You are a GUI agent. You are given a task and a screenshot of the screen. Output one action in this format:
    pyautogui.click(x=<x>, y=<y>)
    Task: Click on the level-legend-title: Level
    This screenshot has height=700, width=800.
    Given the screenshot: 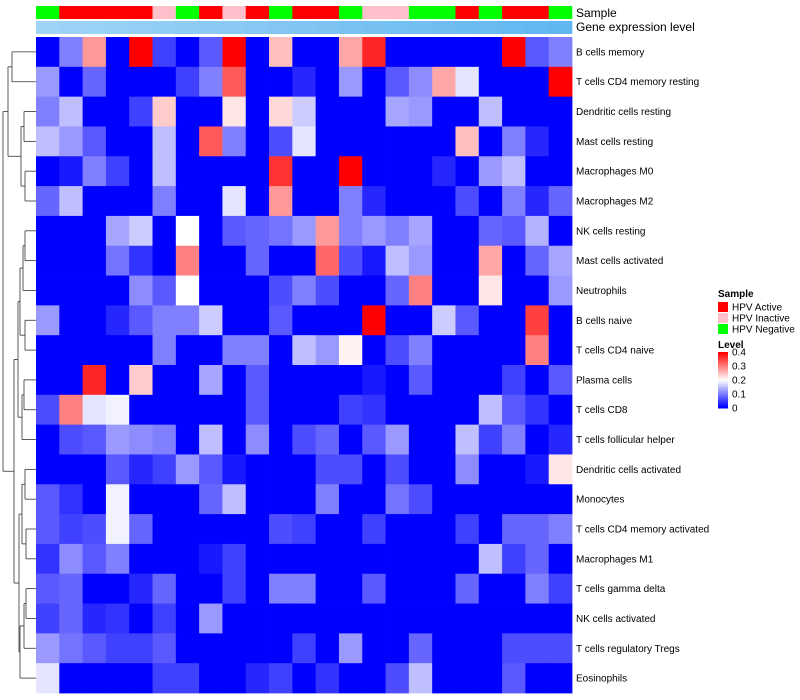 What is the action you would take?
    pyautogui.click(x=731, y=345)
    